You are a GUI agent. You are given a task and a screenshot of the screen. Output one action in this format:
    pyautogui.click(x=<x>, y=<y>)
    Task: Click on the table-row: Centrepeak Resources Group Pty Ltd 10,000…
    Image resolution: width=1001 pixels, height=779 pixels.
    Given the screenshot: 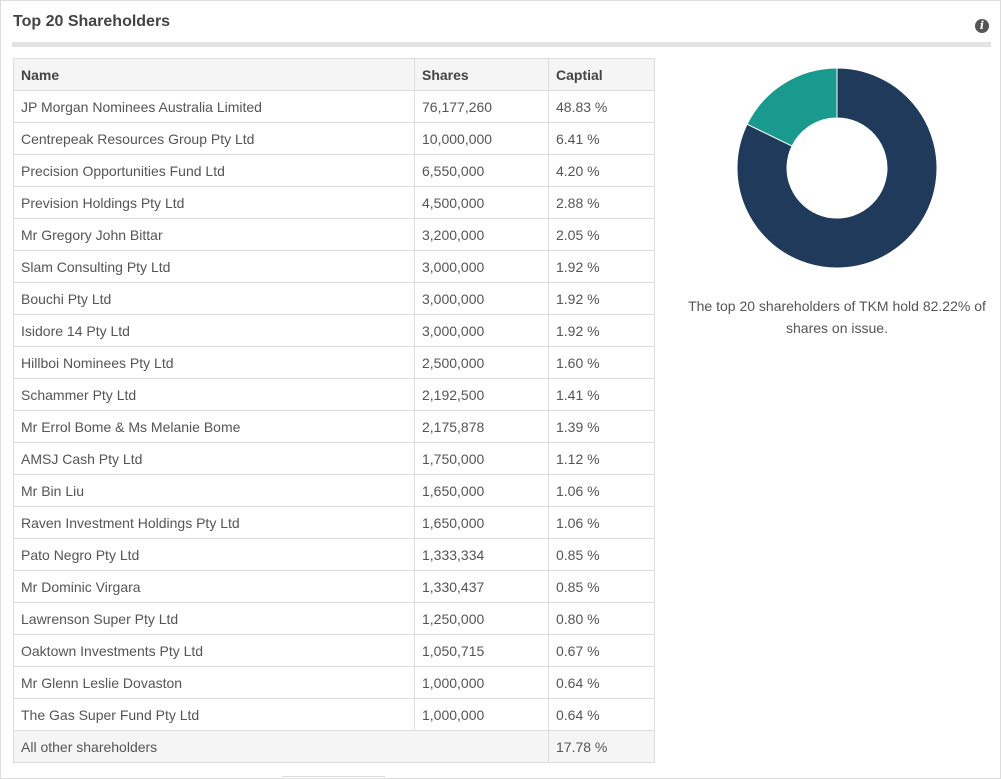 What is the action you would take?
    pyautogui.click(x=334, y=138)
    